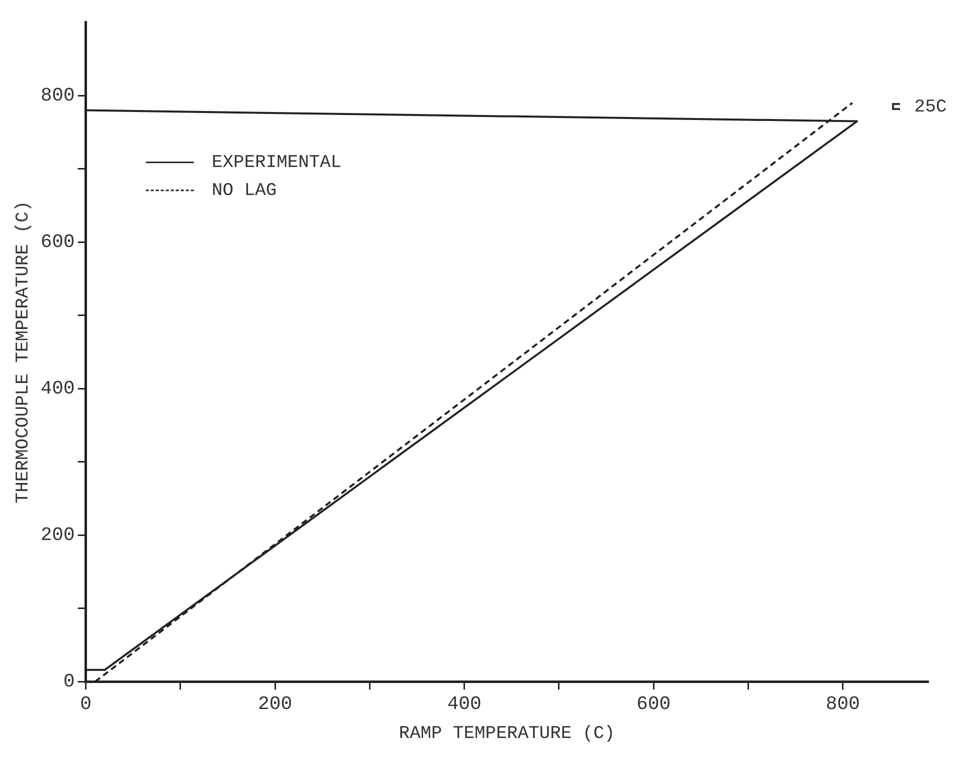  I want to click on legend-label: EXPERIMENTAL, so click(277, 163).